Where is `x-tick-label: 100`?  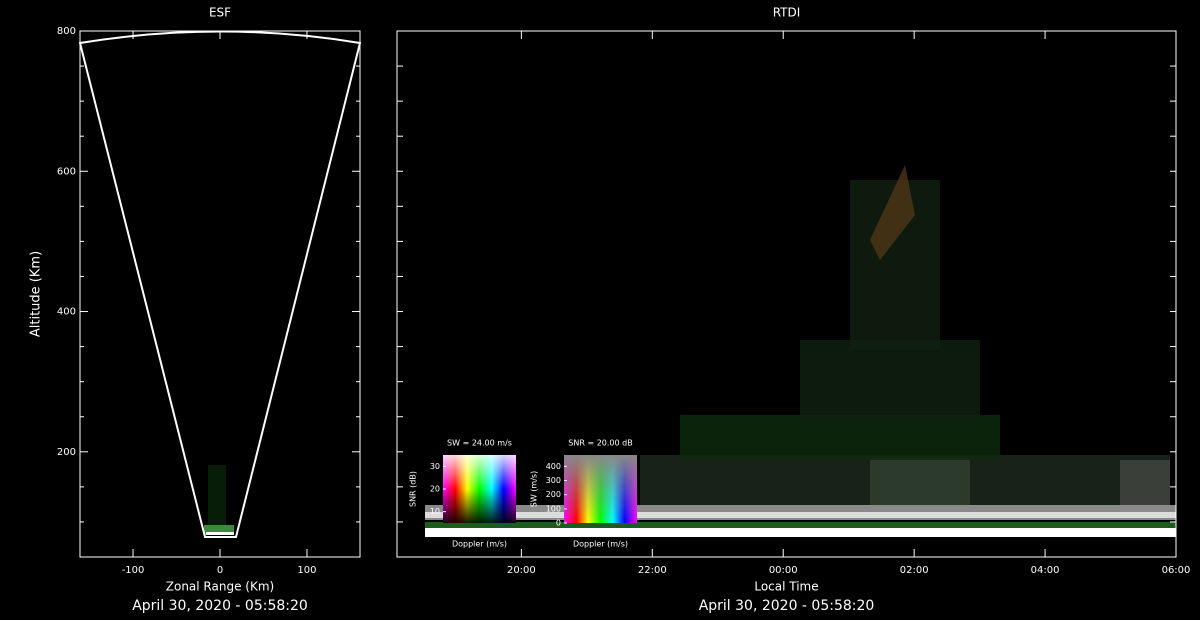 x-tick-label: 100 is located at coordinates (306, 570).